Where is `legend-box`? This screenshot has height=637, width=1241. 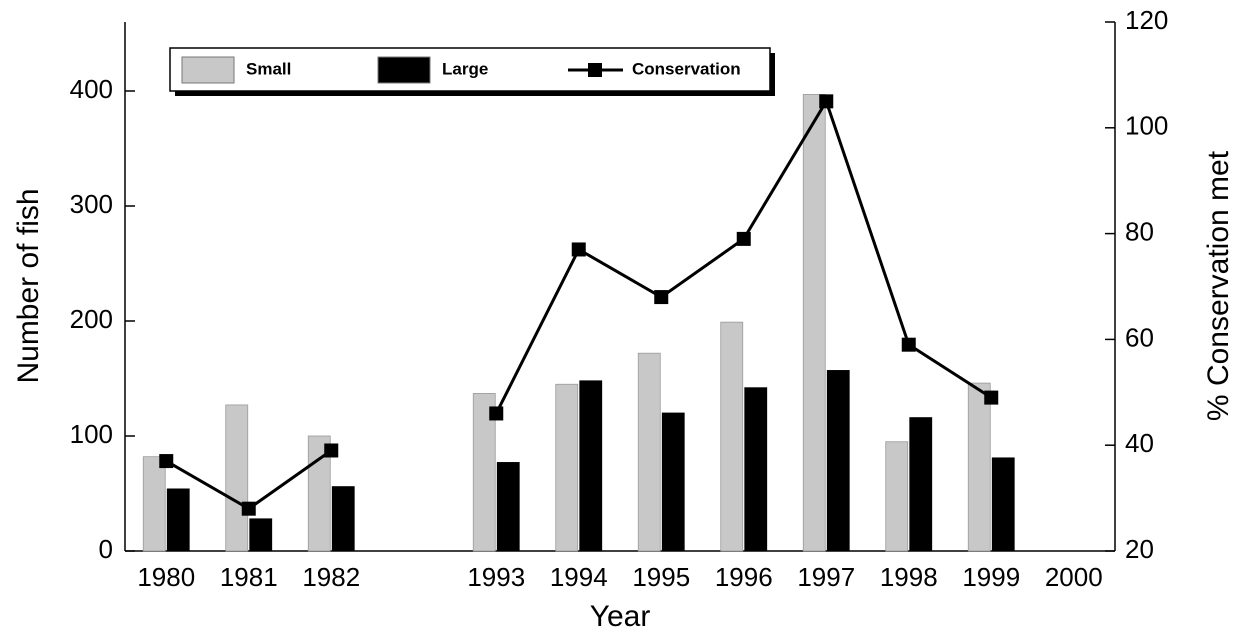 legend-box is located at coordinates (470, 69).